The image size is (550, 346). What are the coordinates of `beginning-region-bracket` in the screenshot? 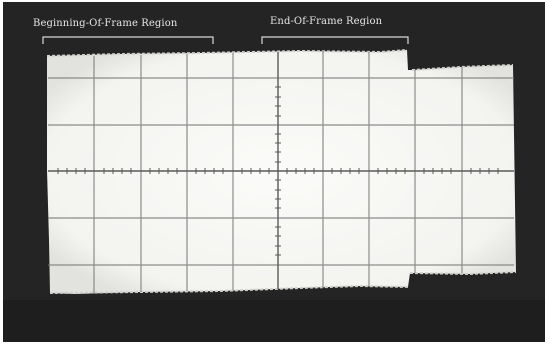 It's located at (128, 40).